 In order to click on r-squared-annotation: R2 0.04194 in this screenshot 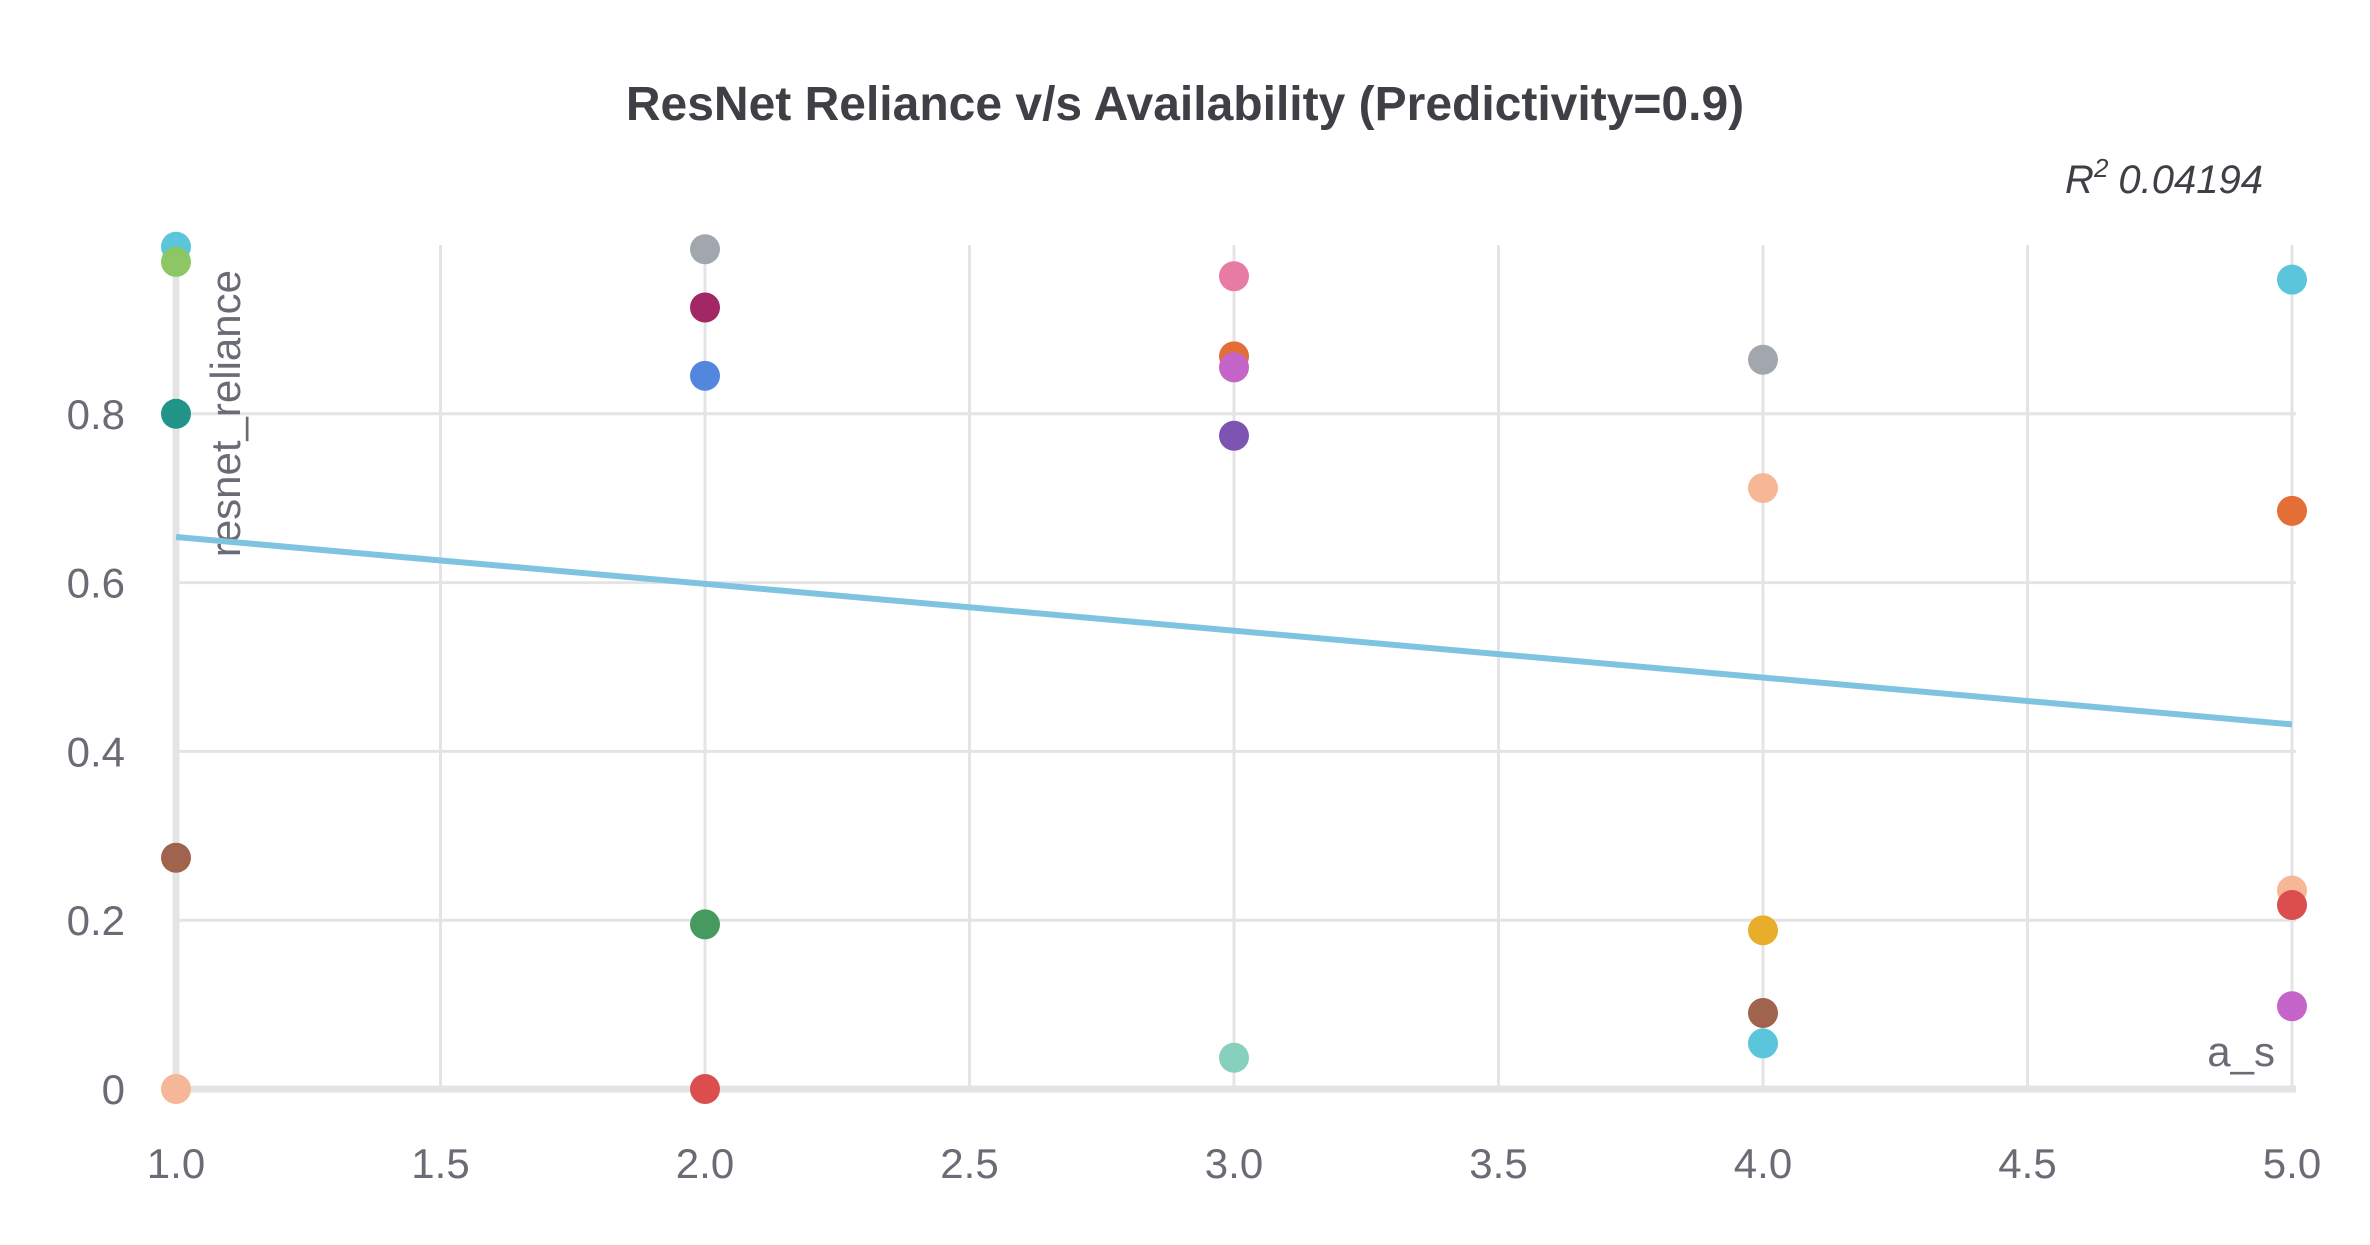, I will do `click(2164, 177)`.